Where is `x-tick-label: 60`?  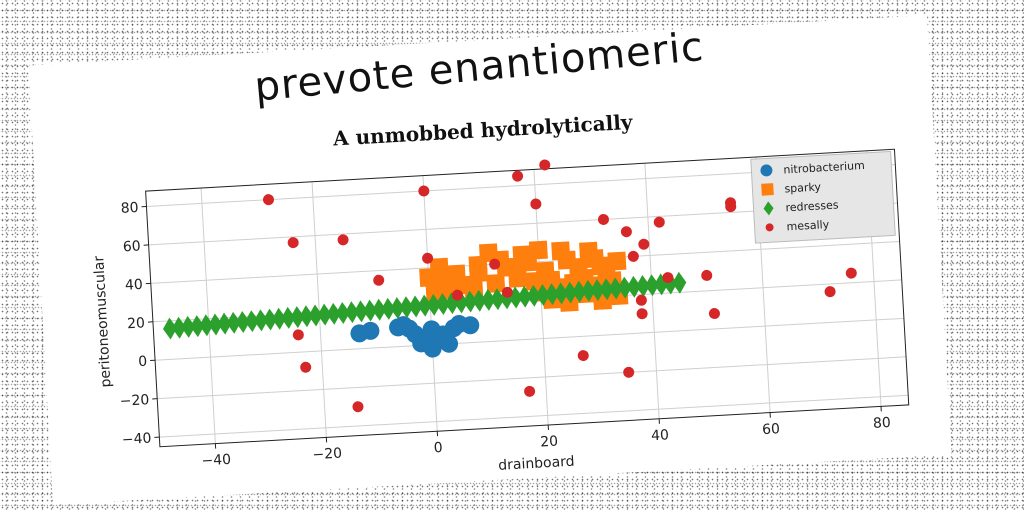
x-tick-label: 60 is located at coordinates (771, 429).